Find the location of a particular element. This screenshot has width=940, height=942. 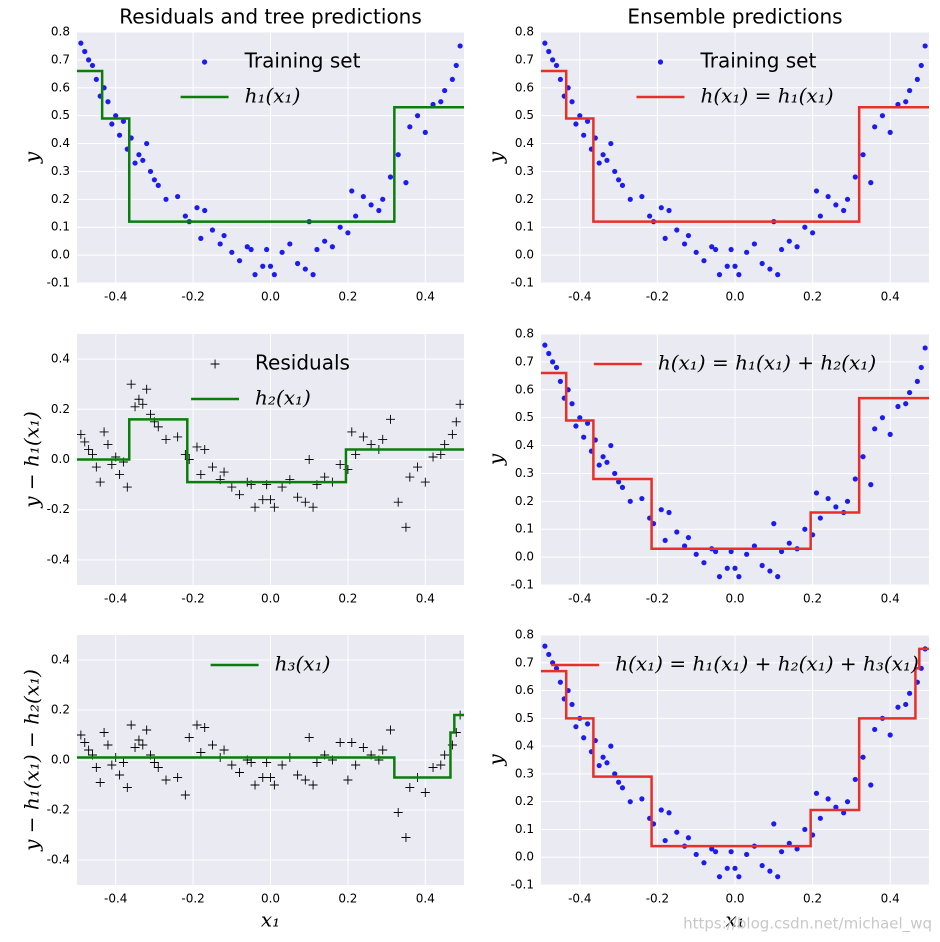

y-tick-label: -0.1 is located at coordinates (522, 885).